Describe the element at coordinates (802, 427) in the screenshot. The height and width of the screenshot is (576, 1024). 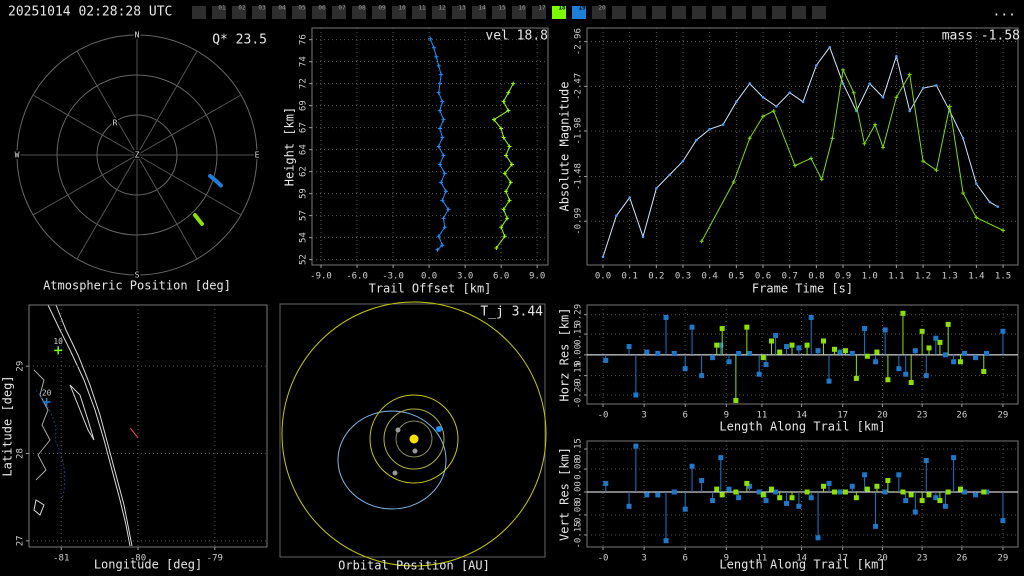
I see `x-axis-label: Length Along Trail [km]` at that location.